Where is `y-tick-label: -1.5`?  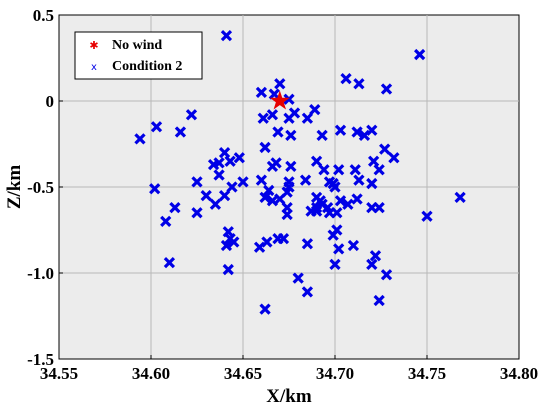 y-tick-label: -1.5 is located at coordinates (40, 359).